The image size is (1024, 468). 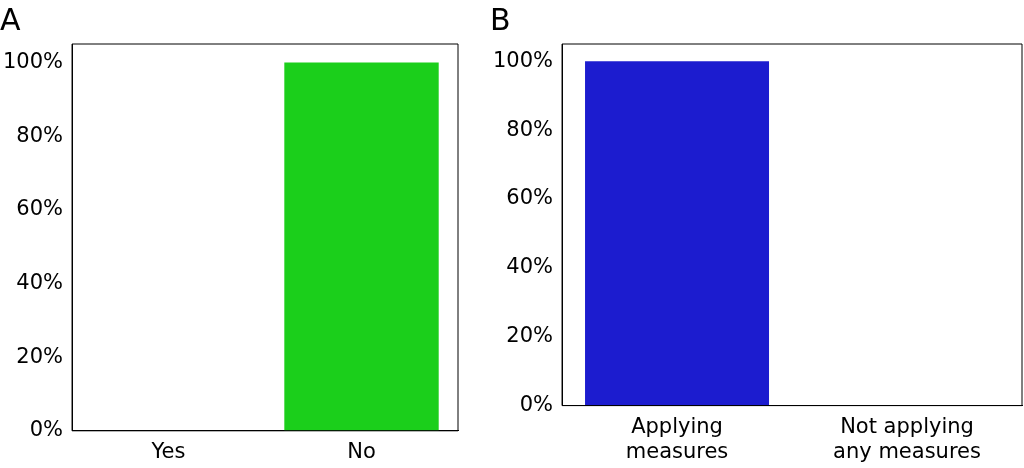 I want to click on x-tick-label: Yes, so click(x=168, y=450).